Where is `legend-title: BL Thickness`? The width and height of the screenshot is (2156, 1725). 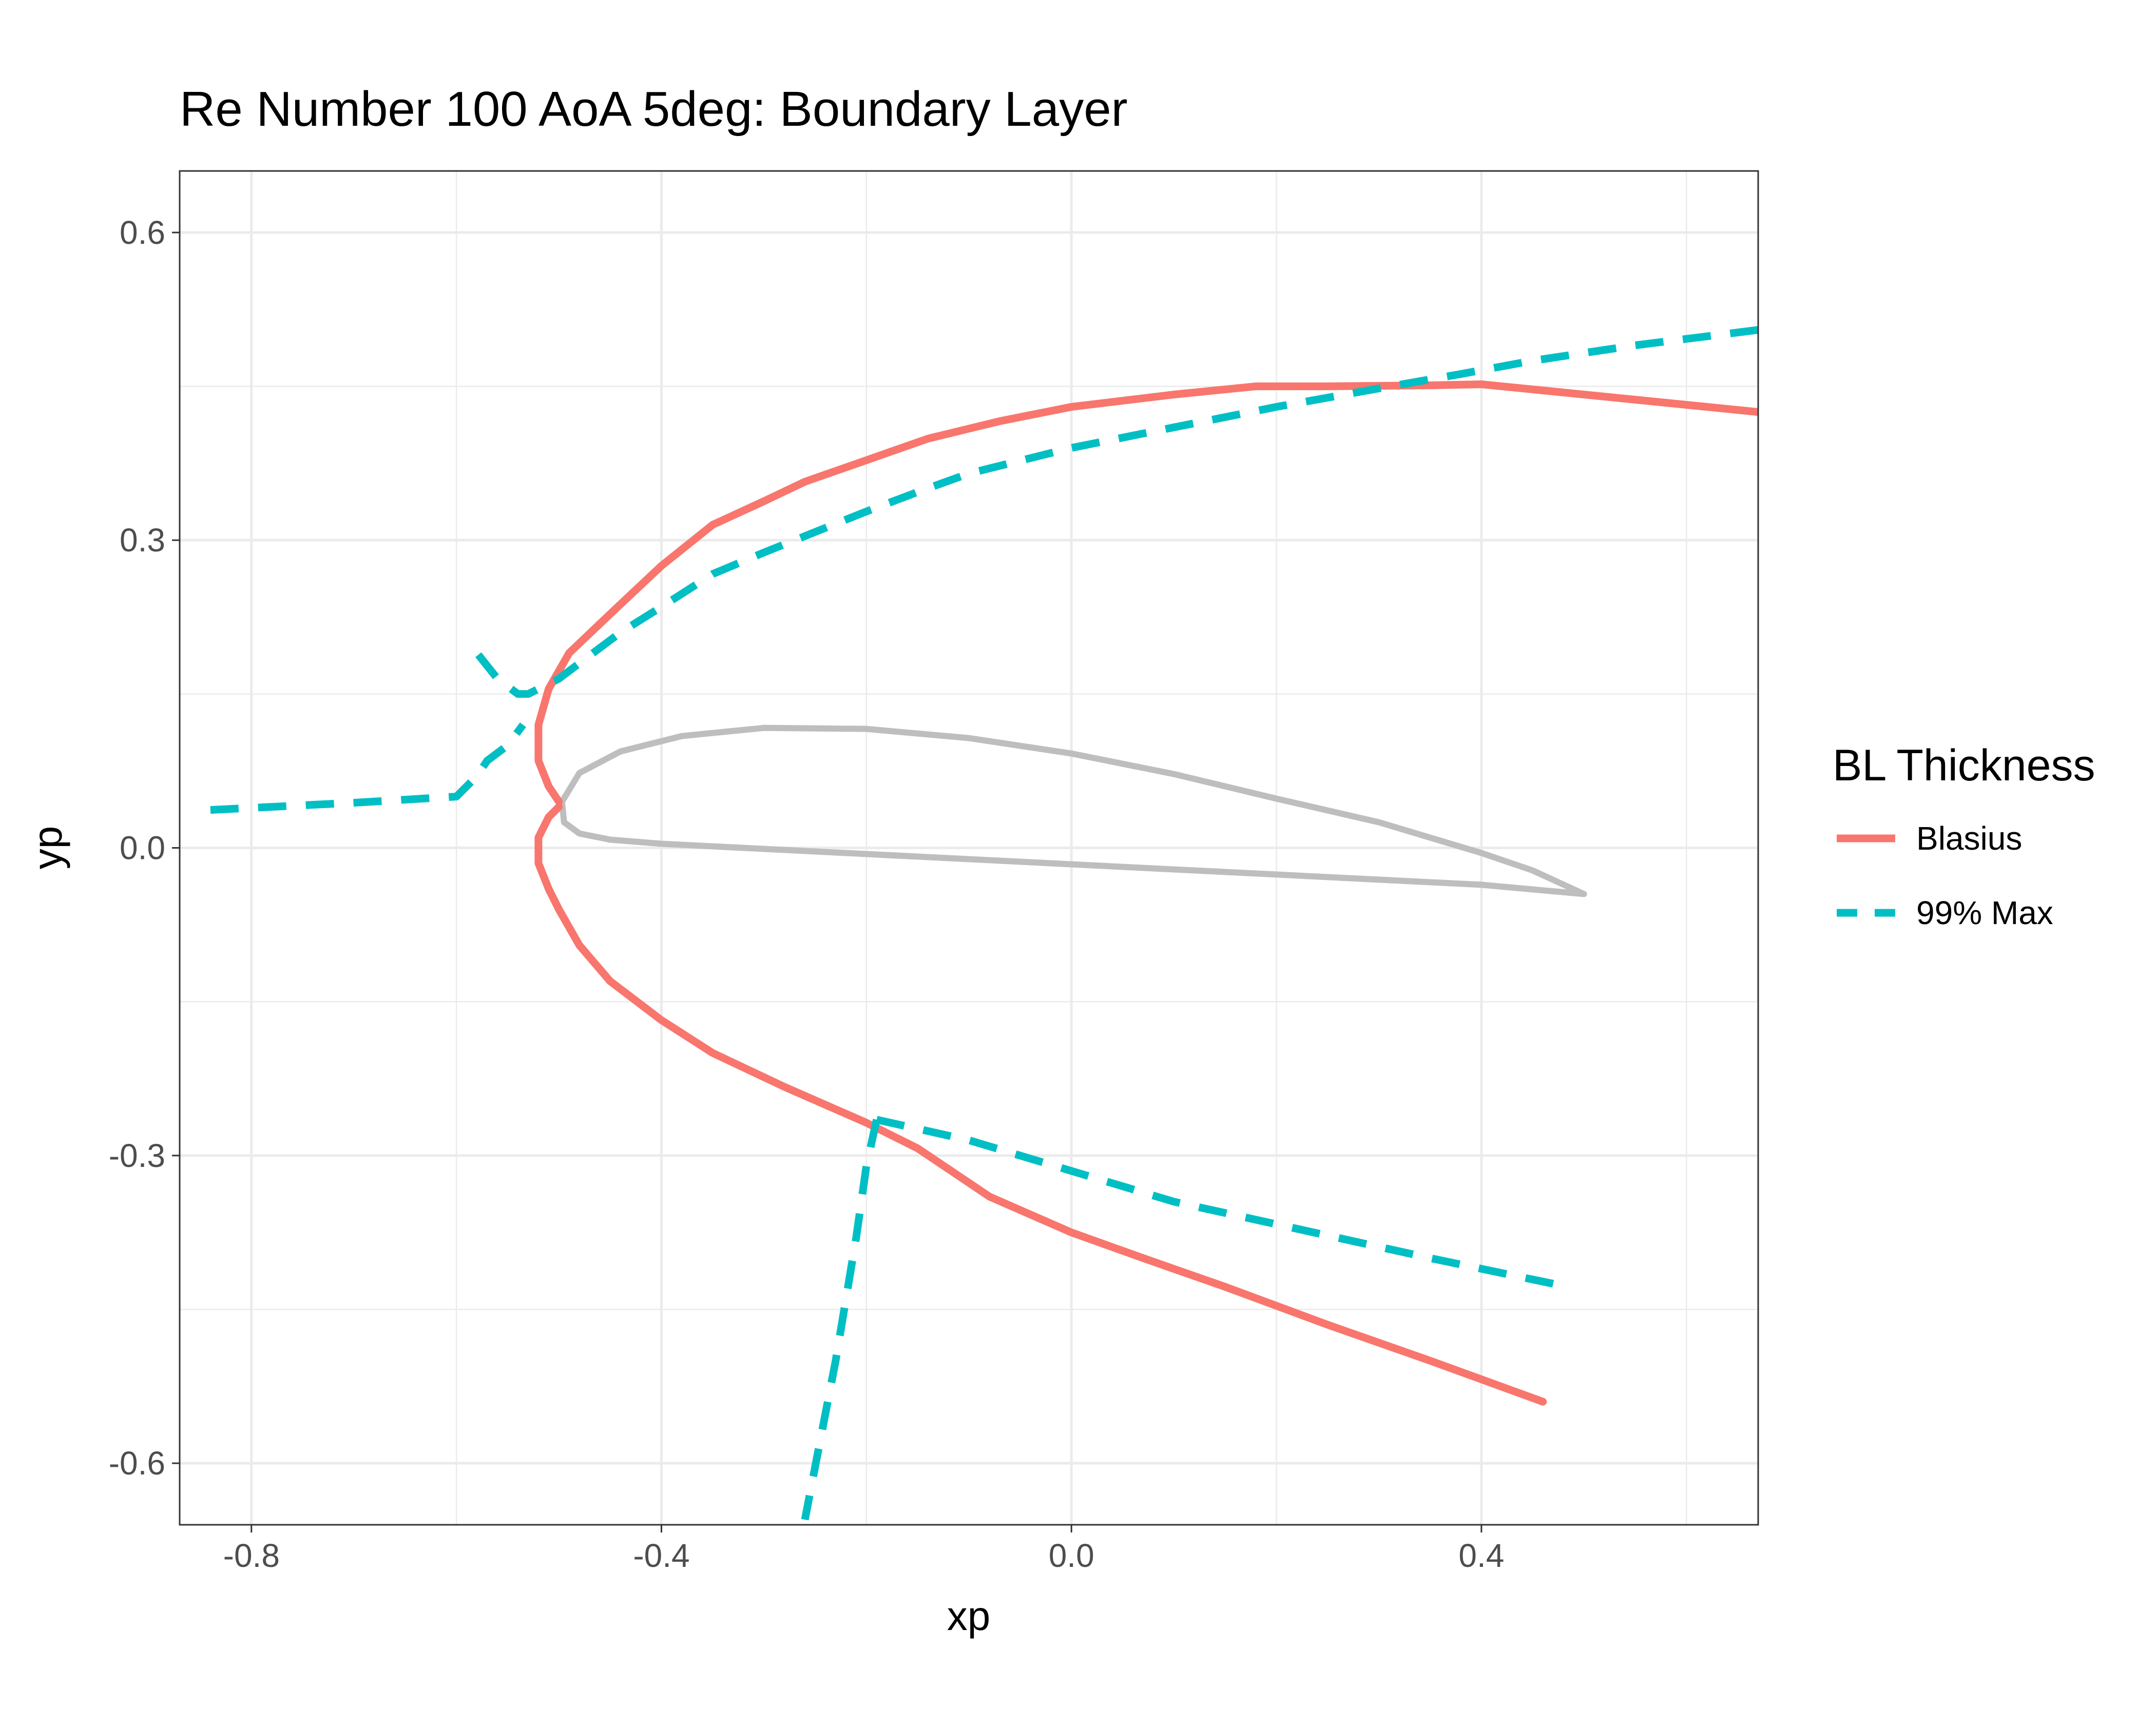
legend-title: BL Thickness is located at coordinates (1964, 765).